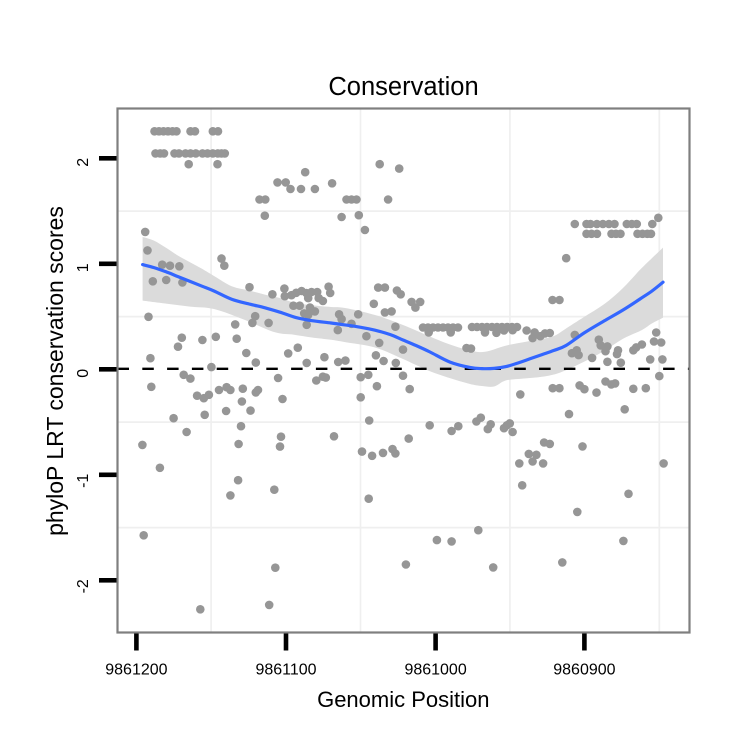 This screenshot has height=755, width=750. What do you see at coordinates (403, 699) in the screenshot?
I see `svg-text: Genomic Position` at bounding box center [403, 699].